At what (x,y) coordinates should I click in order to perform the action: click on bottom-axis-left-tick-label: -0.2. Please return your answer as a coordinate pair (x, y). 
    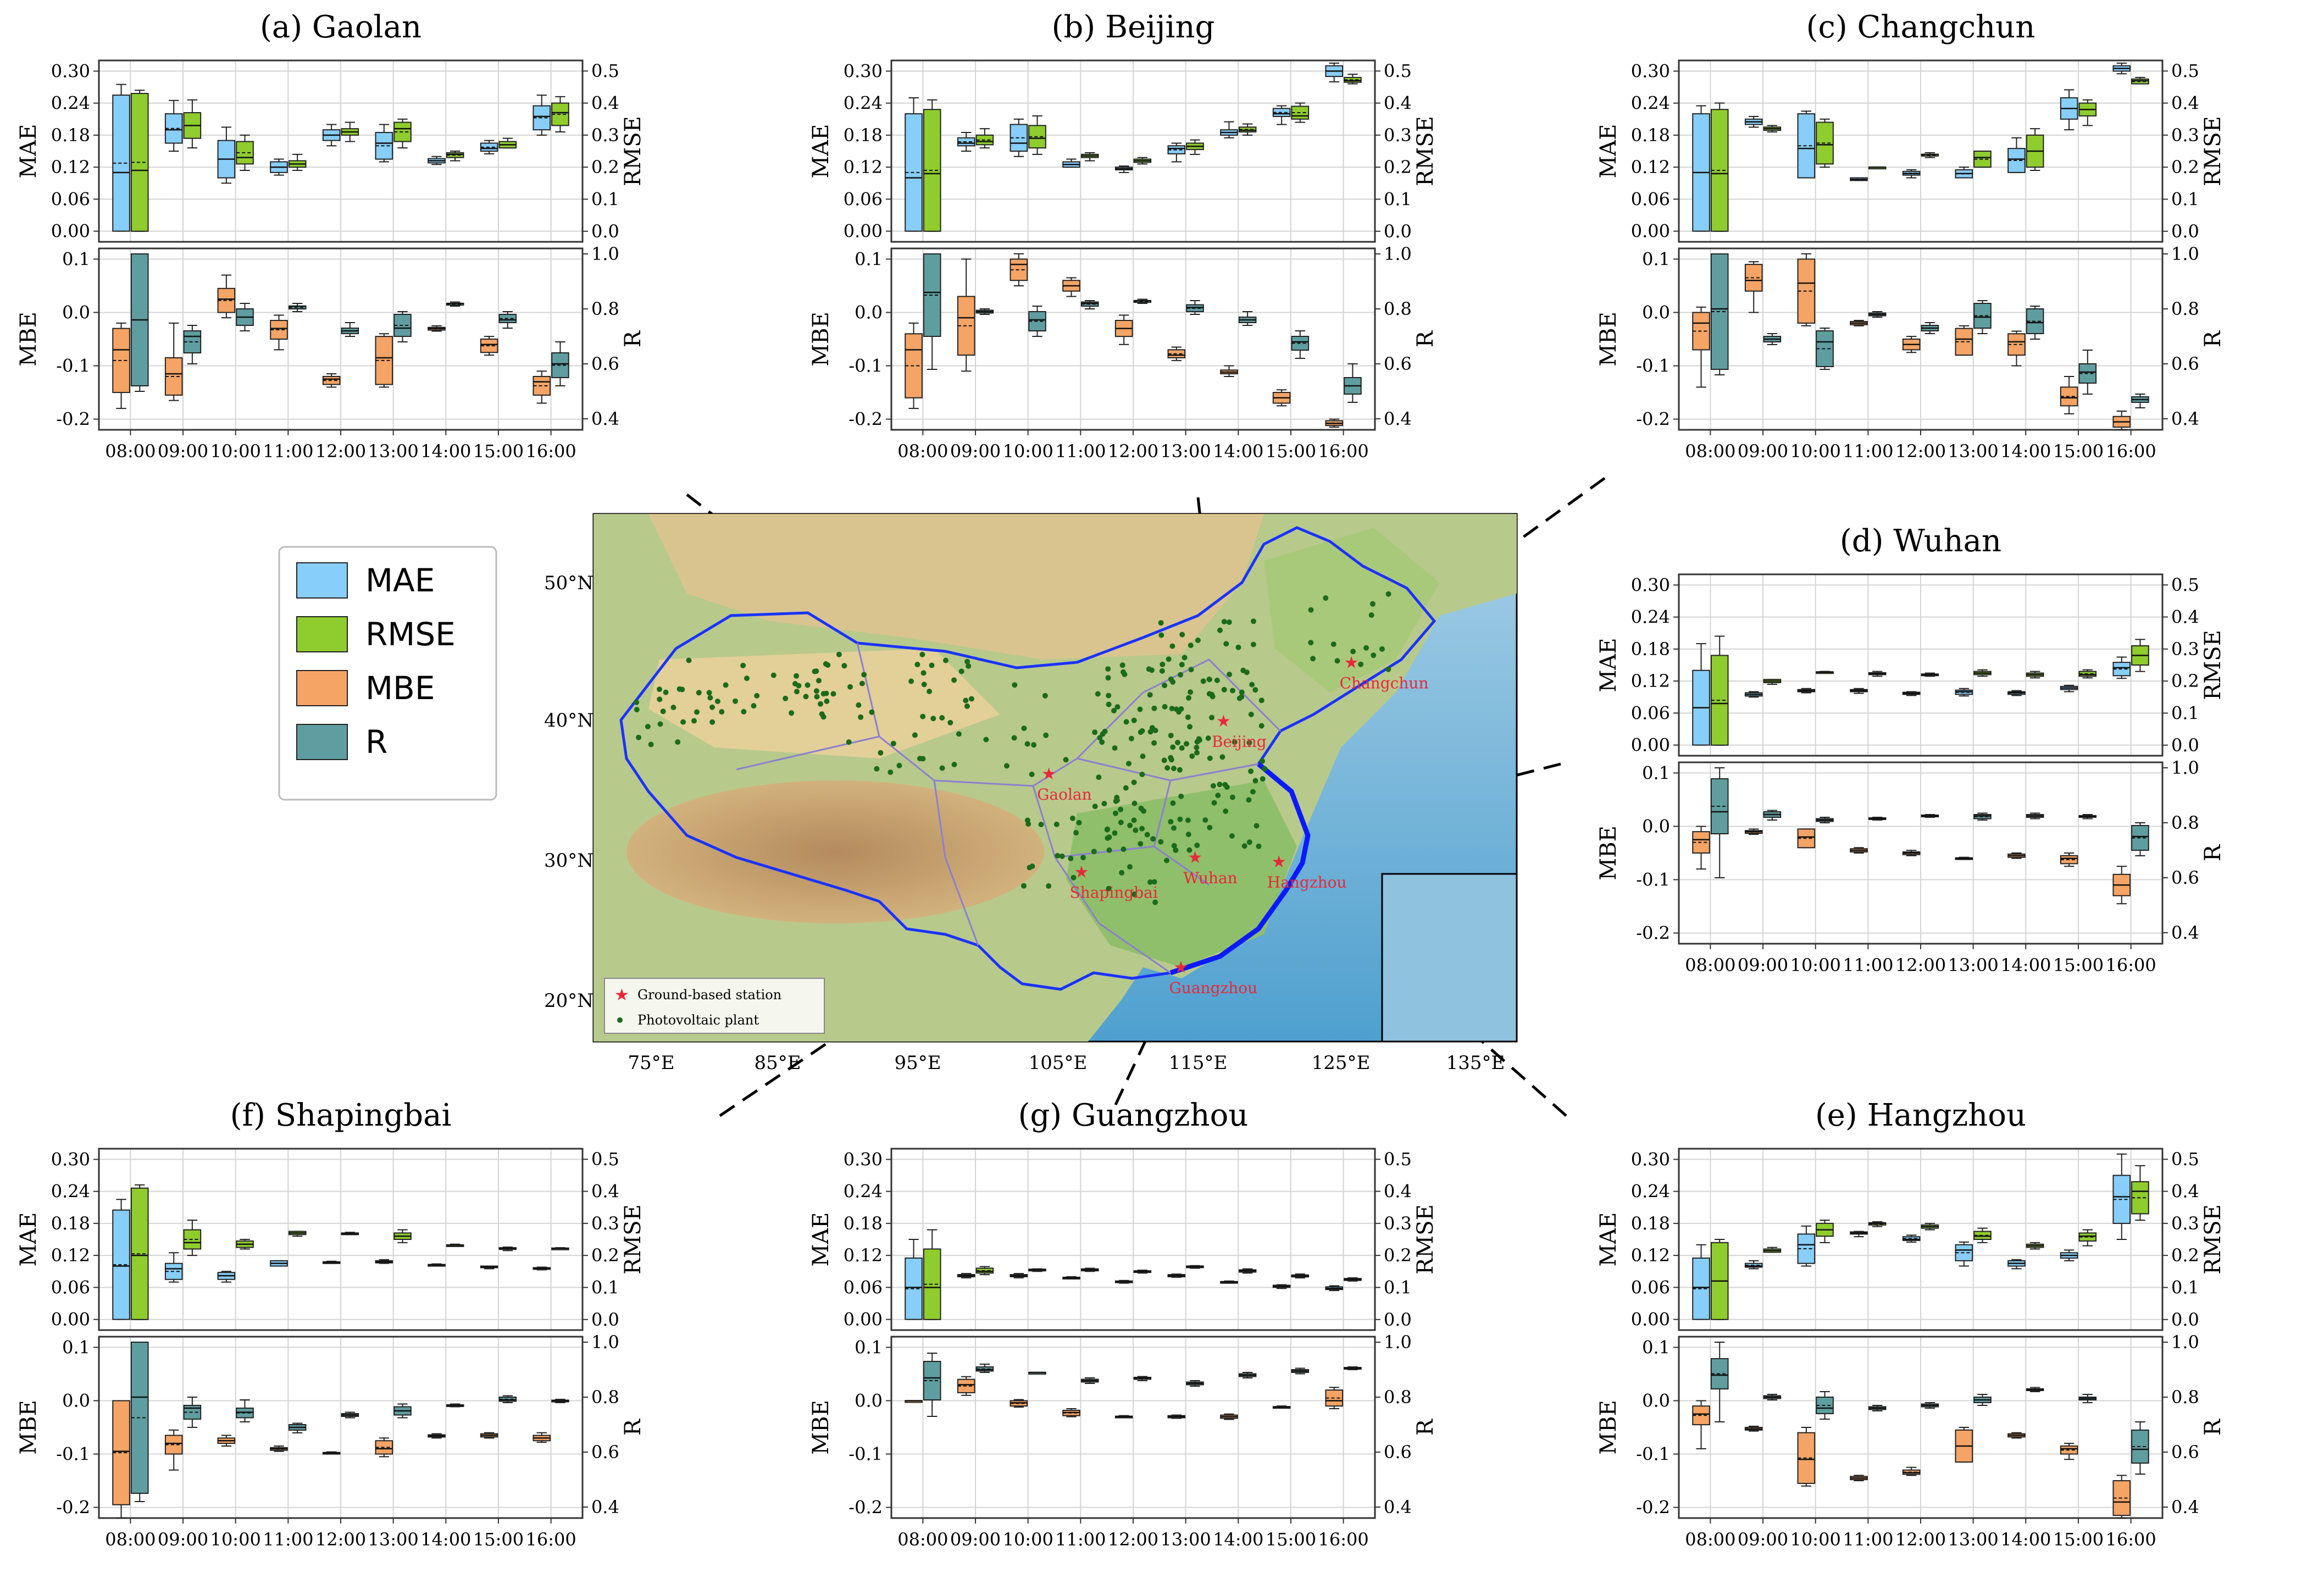
    Looking at the image, I should click on (1653, 419).